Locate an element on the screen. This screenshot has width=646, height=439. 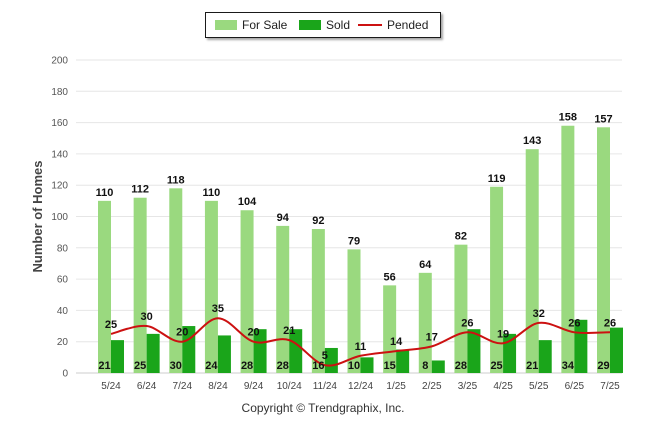
legend-label-for-sale: For Sale is located at coordinates (265, 25).